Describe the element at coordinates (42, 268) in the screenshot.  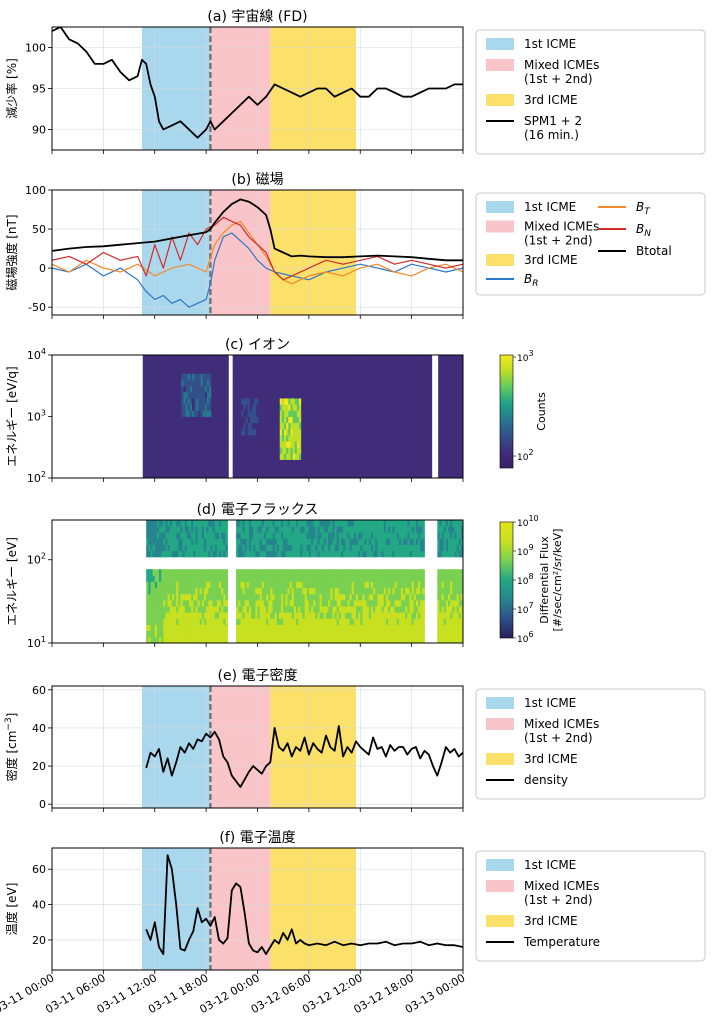
I see `y-tick-label: 0` at that location.